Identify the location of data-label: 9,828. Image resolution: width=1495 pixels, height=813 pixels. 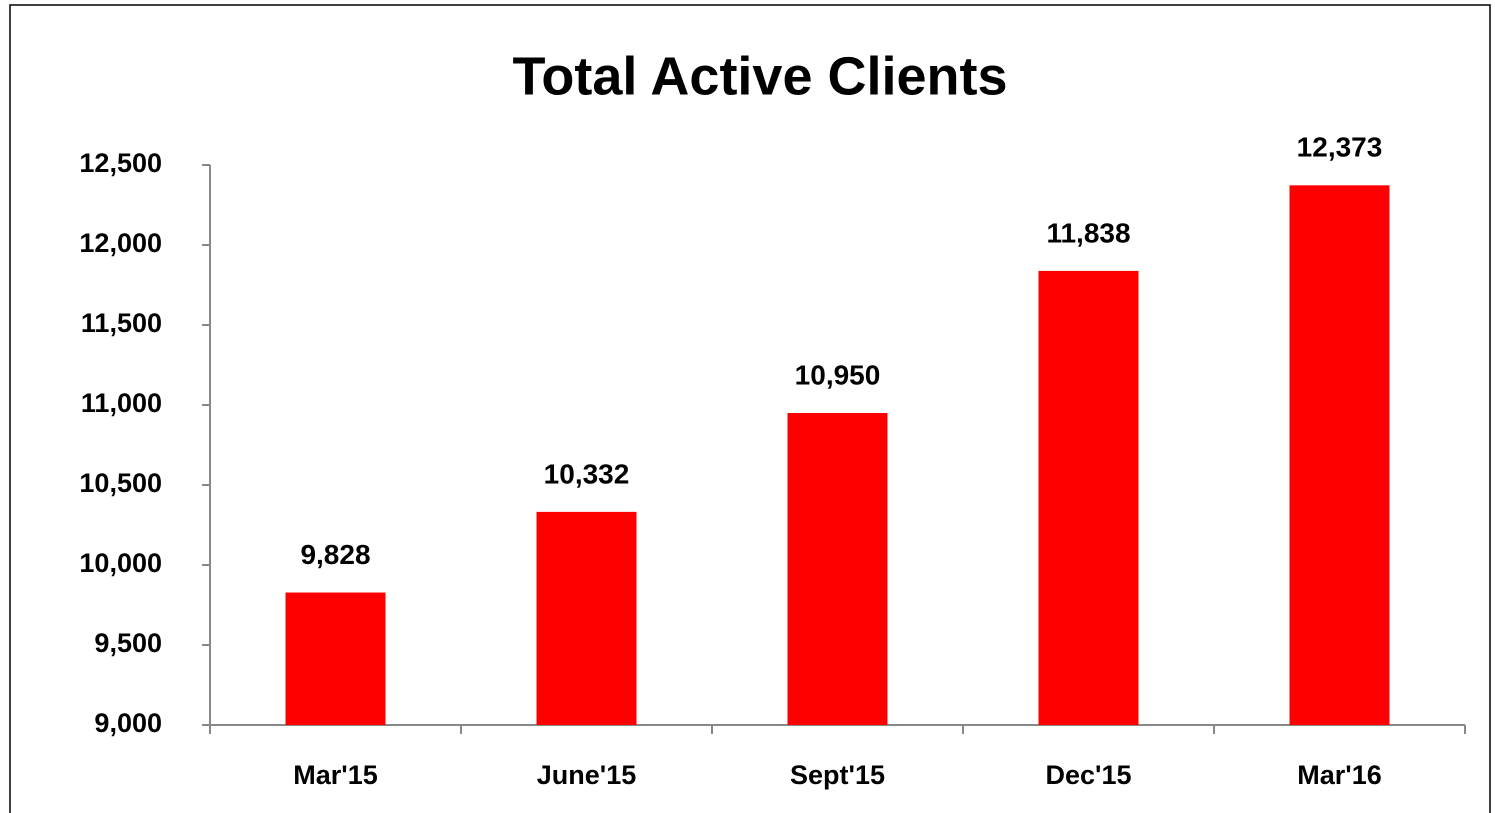
(335, 554).